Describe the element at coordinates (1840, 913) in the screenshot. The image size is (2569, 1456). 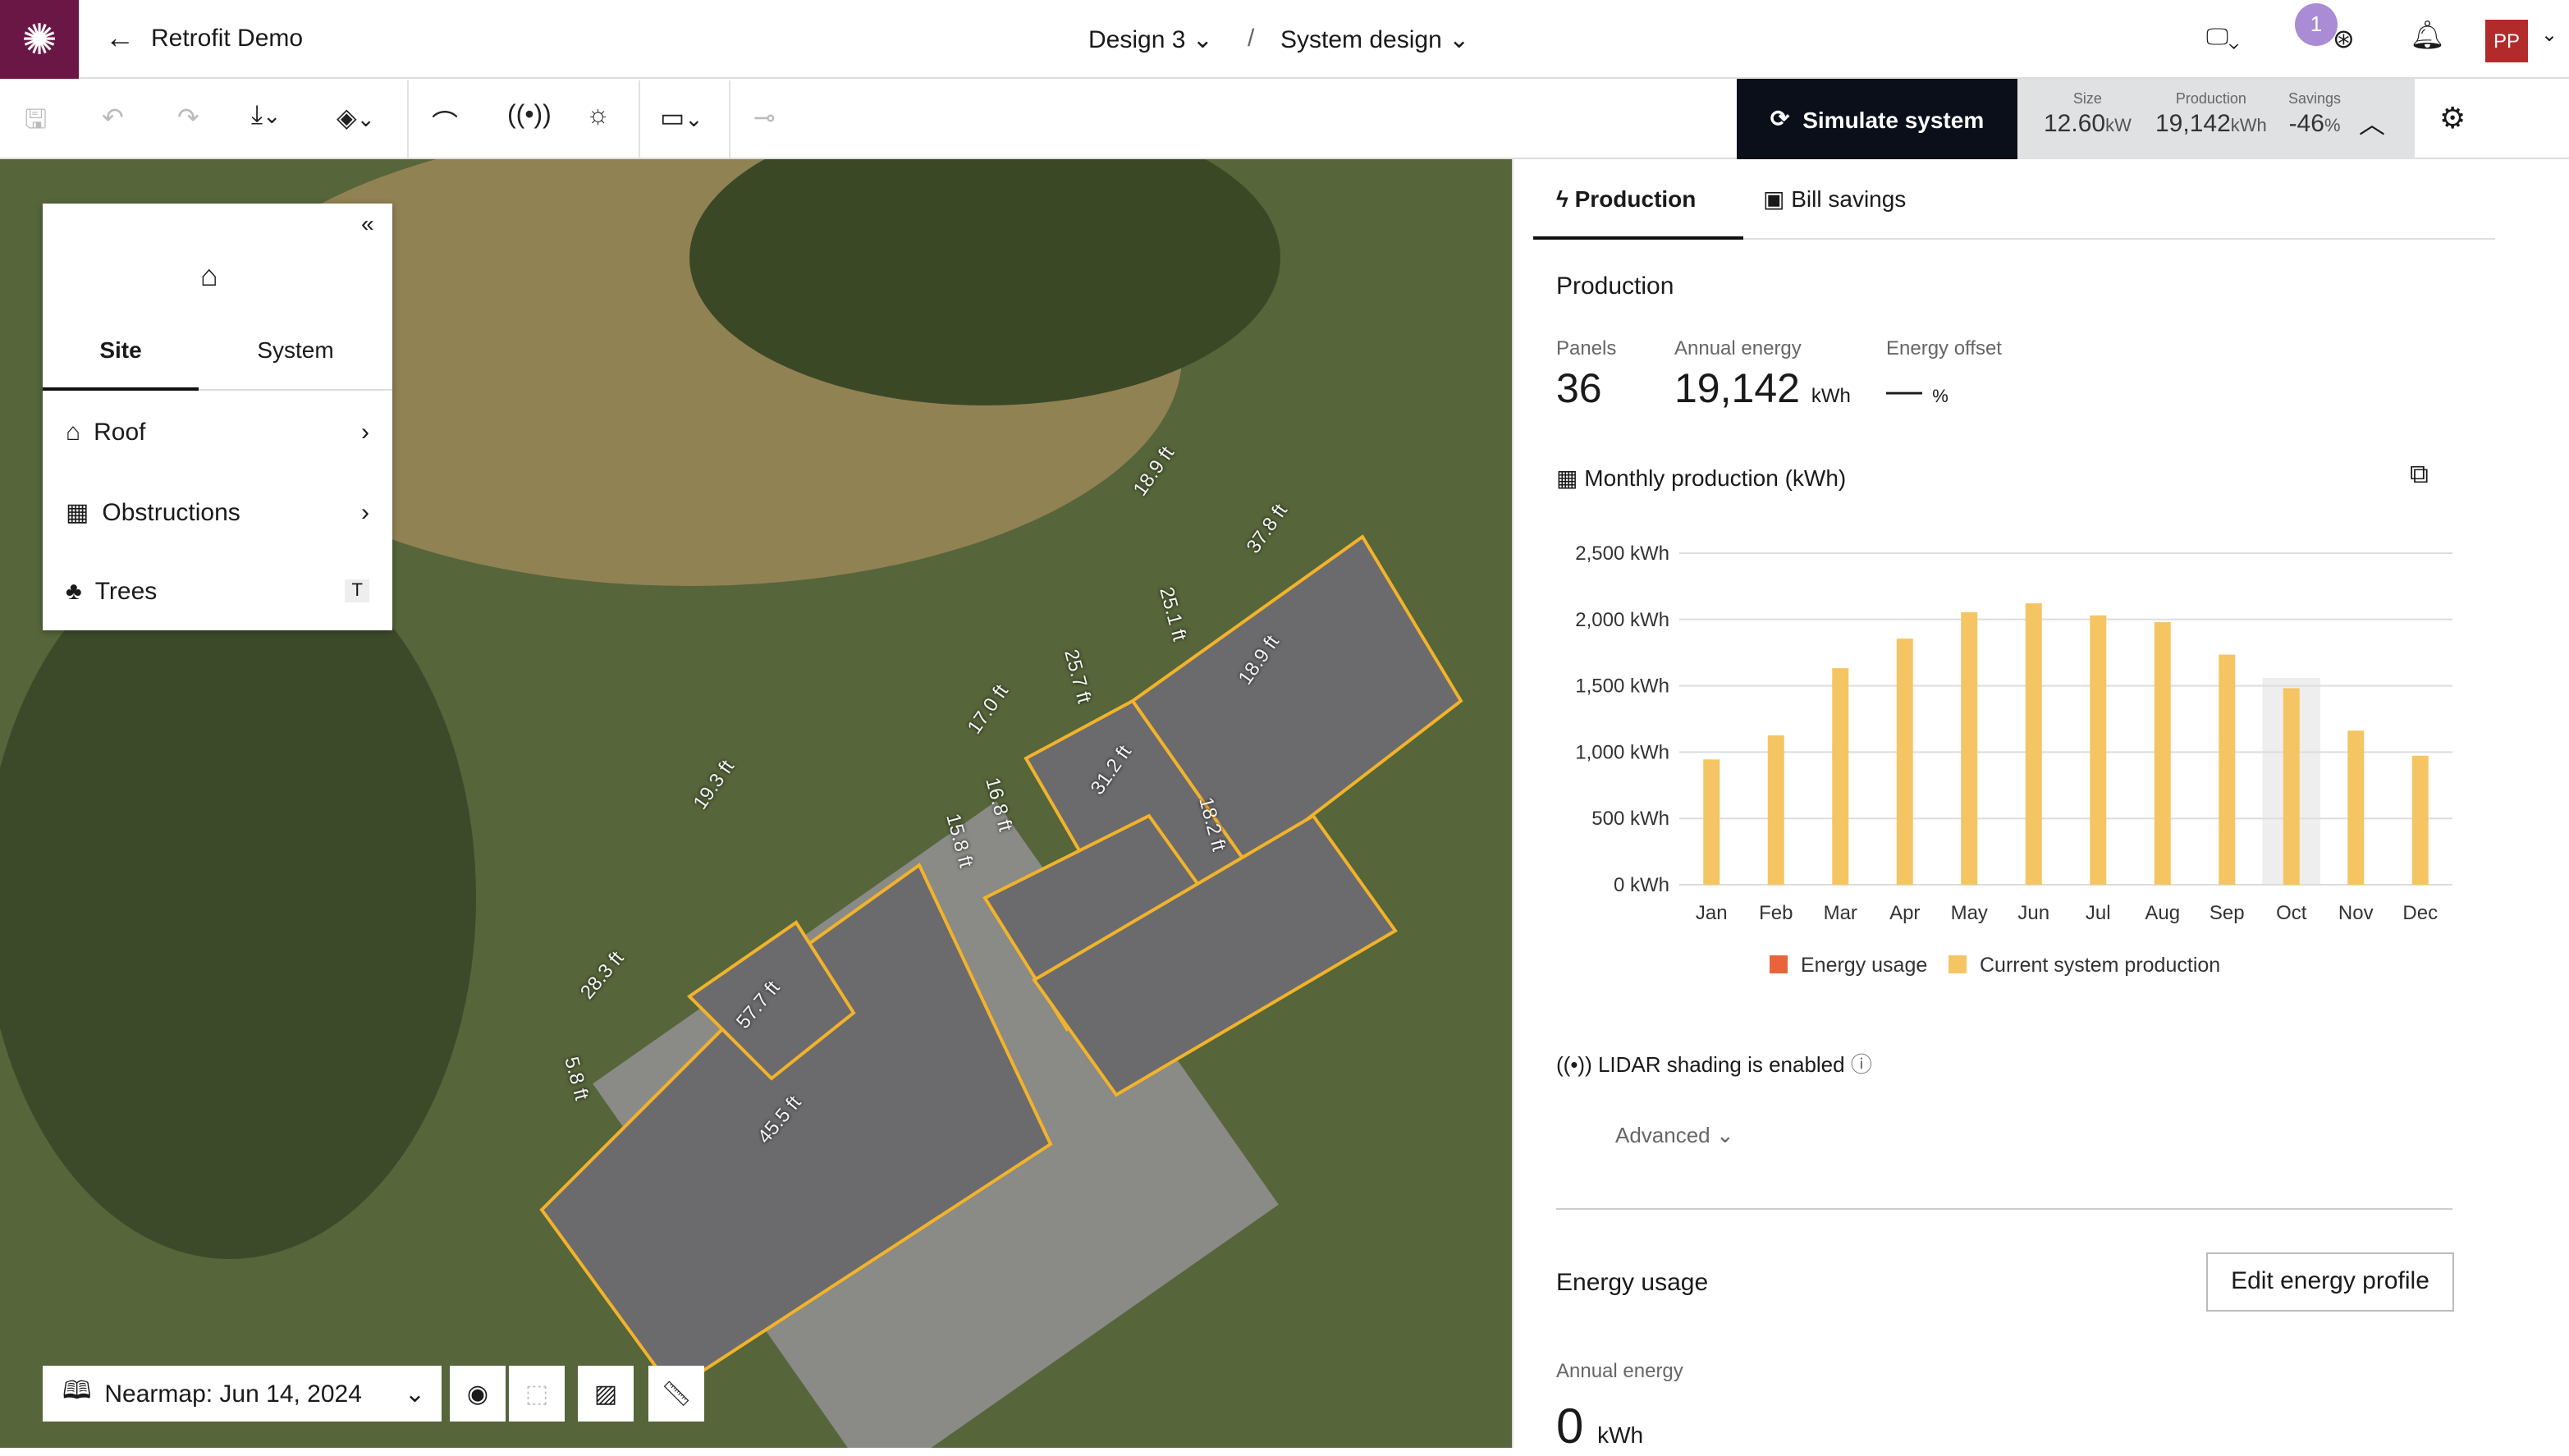
I see `x-tick-label: Mar` at that location.